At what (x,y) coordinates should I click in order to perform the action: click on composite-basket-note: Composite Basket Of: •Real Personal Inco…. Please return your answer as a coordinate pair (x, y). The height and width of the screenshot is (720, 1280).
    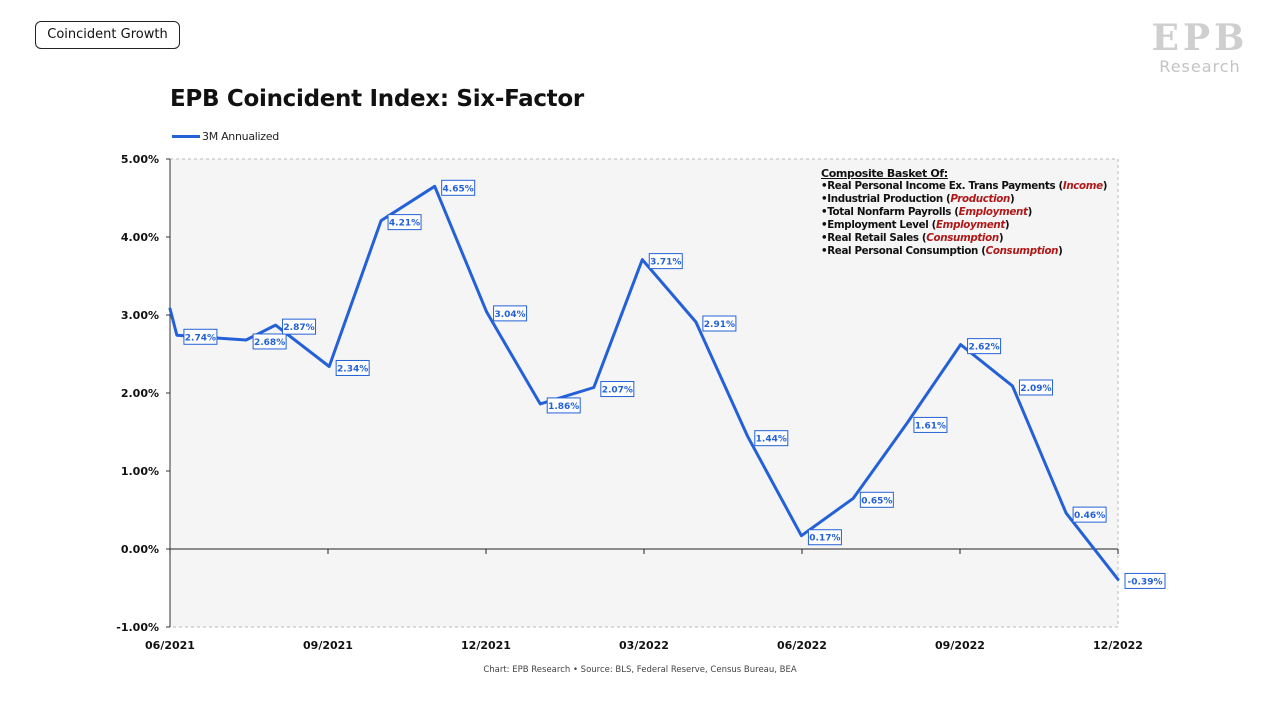
    Looking at the image, I should click on (971, 212).